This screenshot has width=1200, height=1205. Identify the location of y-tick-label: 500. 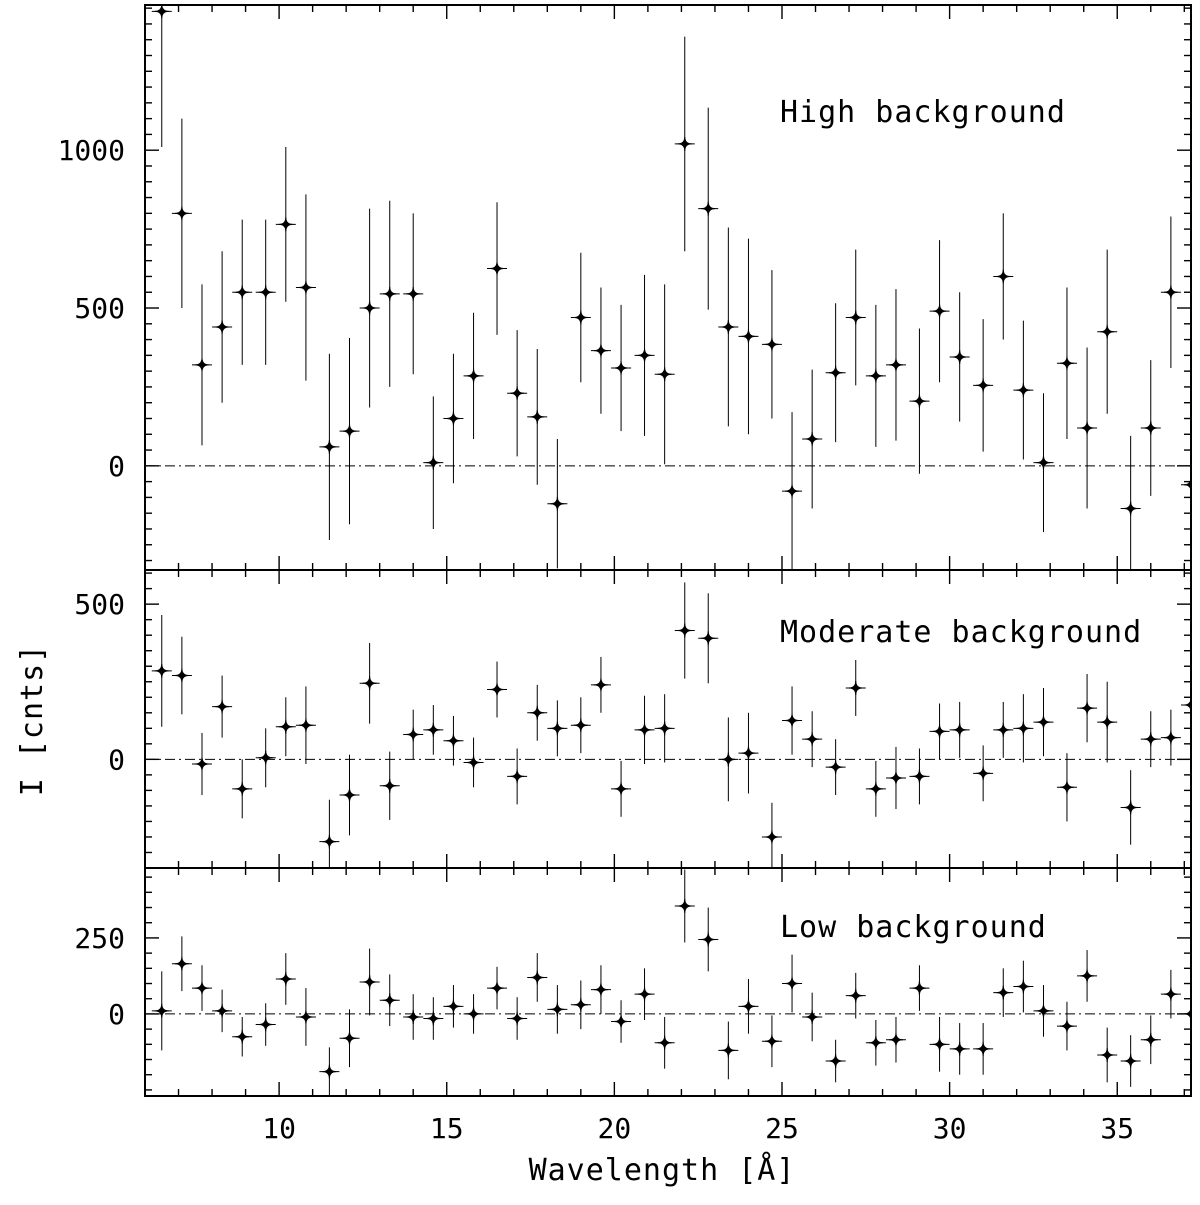
(99, 308).